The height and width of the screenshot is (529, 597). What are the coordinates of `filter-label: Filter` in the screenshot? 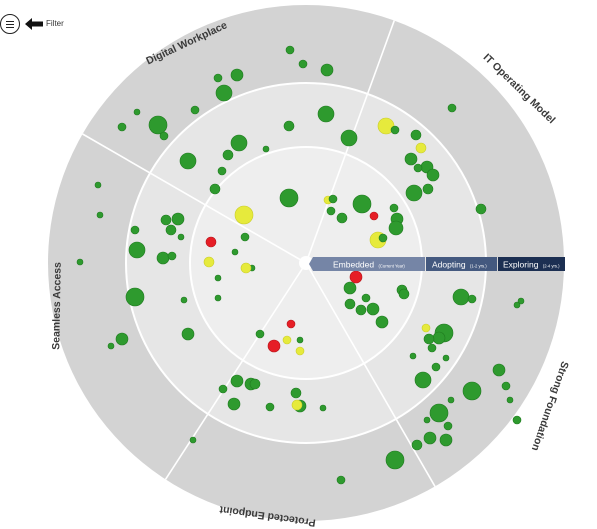 It's located at (55, 23).